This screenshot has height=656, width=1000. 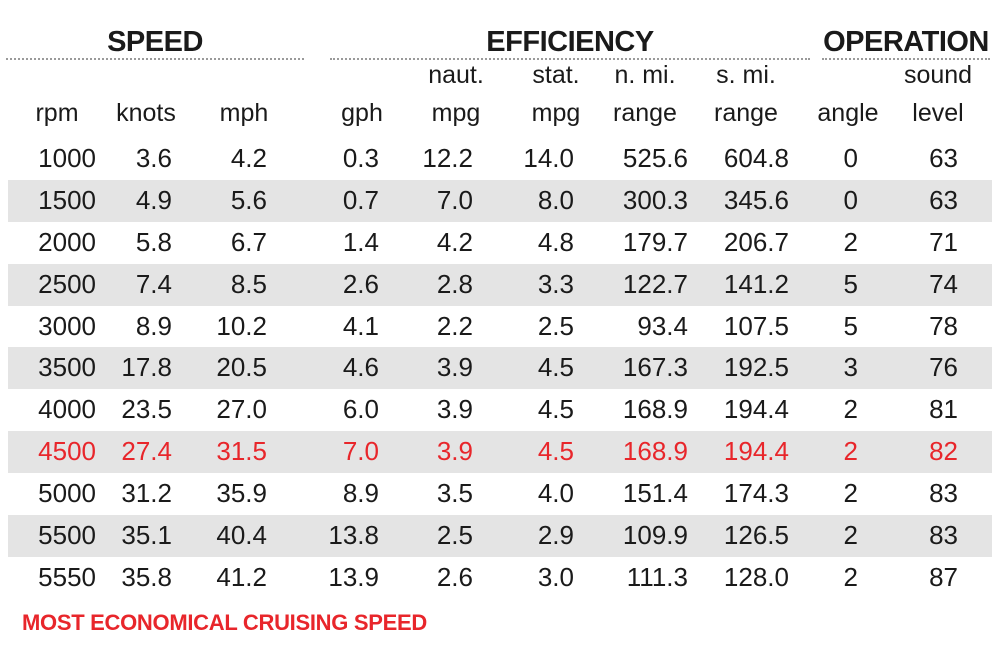 I want to click on header-naut-mpg-line2: mpg, so click(x=456, y=113).